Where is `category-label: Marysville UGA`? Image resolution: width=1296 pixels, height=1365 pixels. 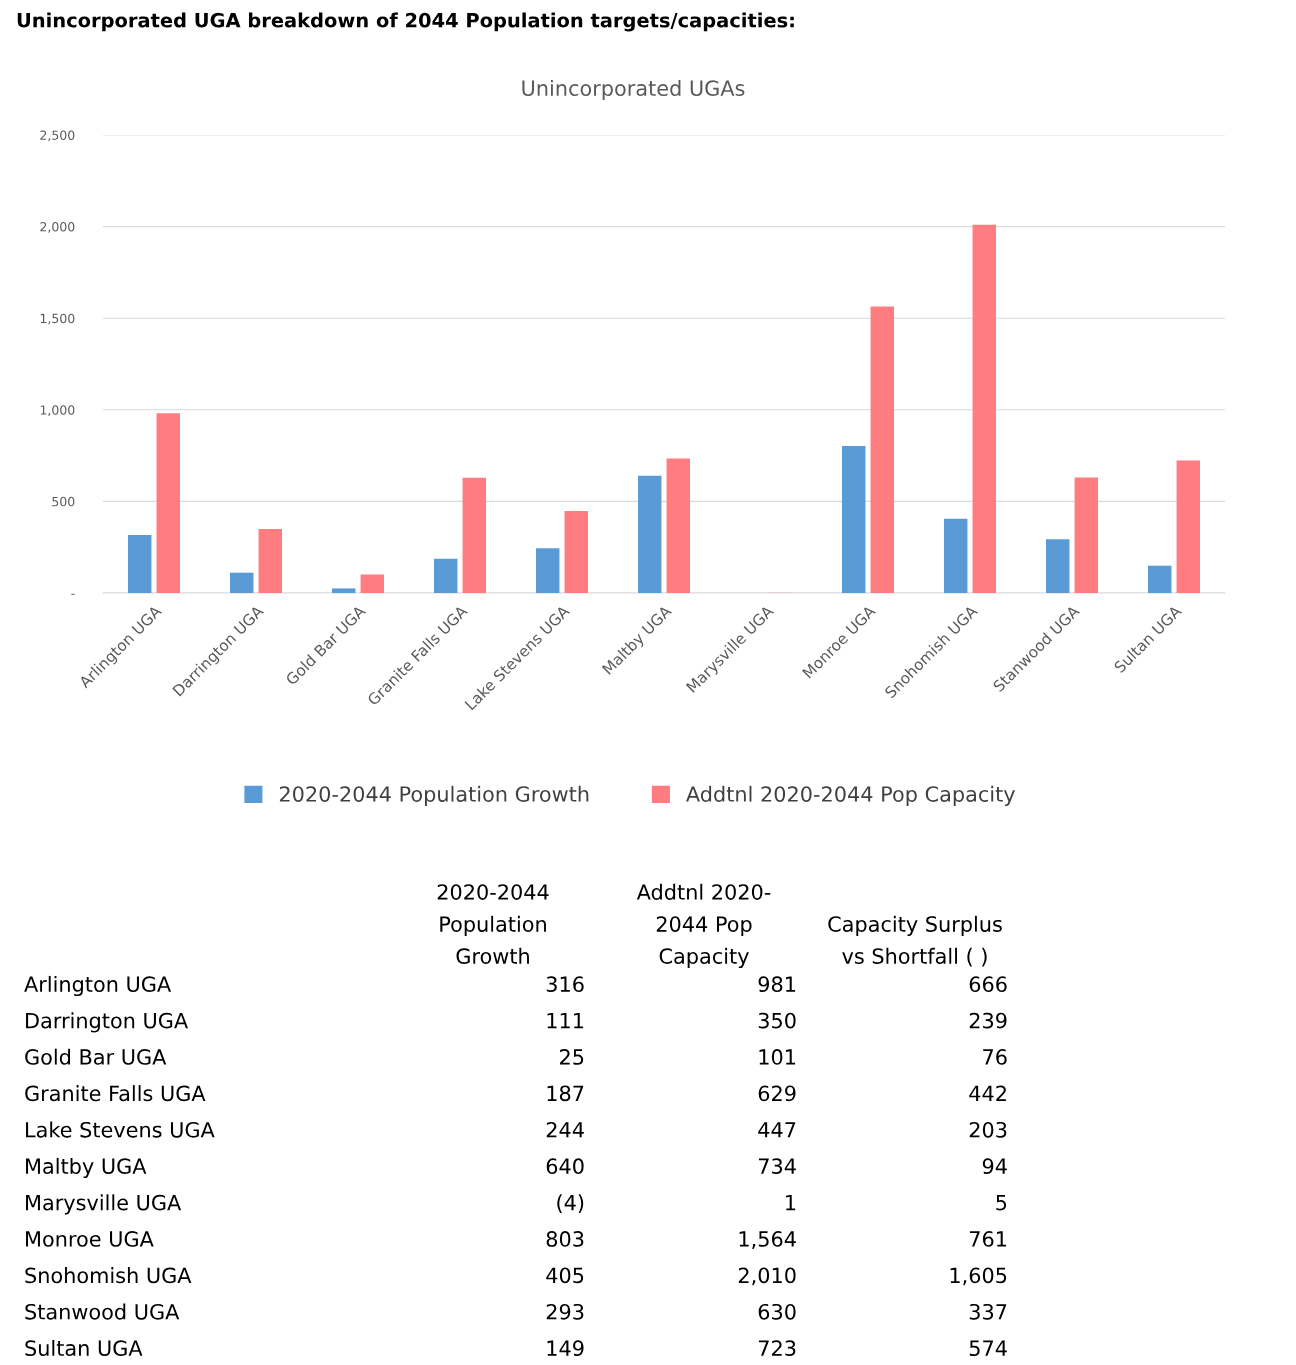 category-label: Marysville UGA is located at coordinates (104, 1204).